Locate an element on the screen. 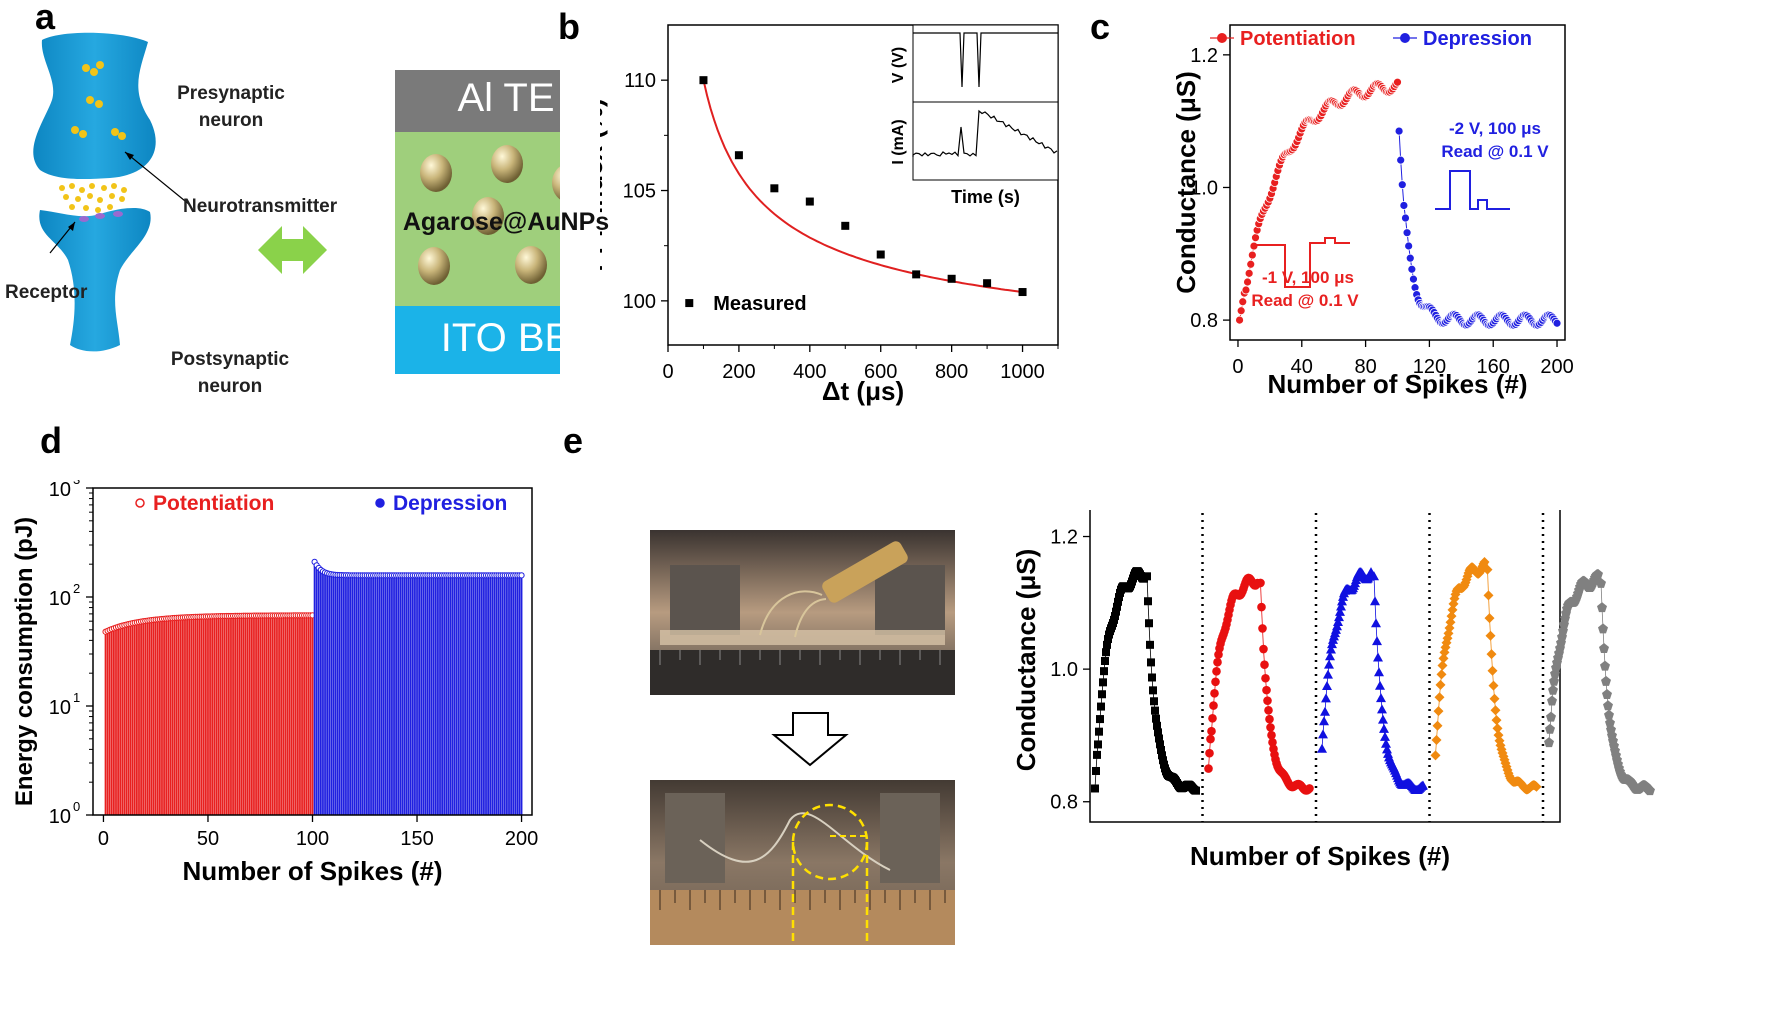 This screenshot has width=1770, height=1009. chart-d-legend-marker is located at coordinates (380, 503).